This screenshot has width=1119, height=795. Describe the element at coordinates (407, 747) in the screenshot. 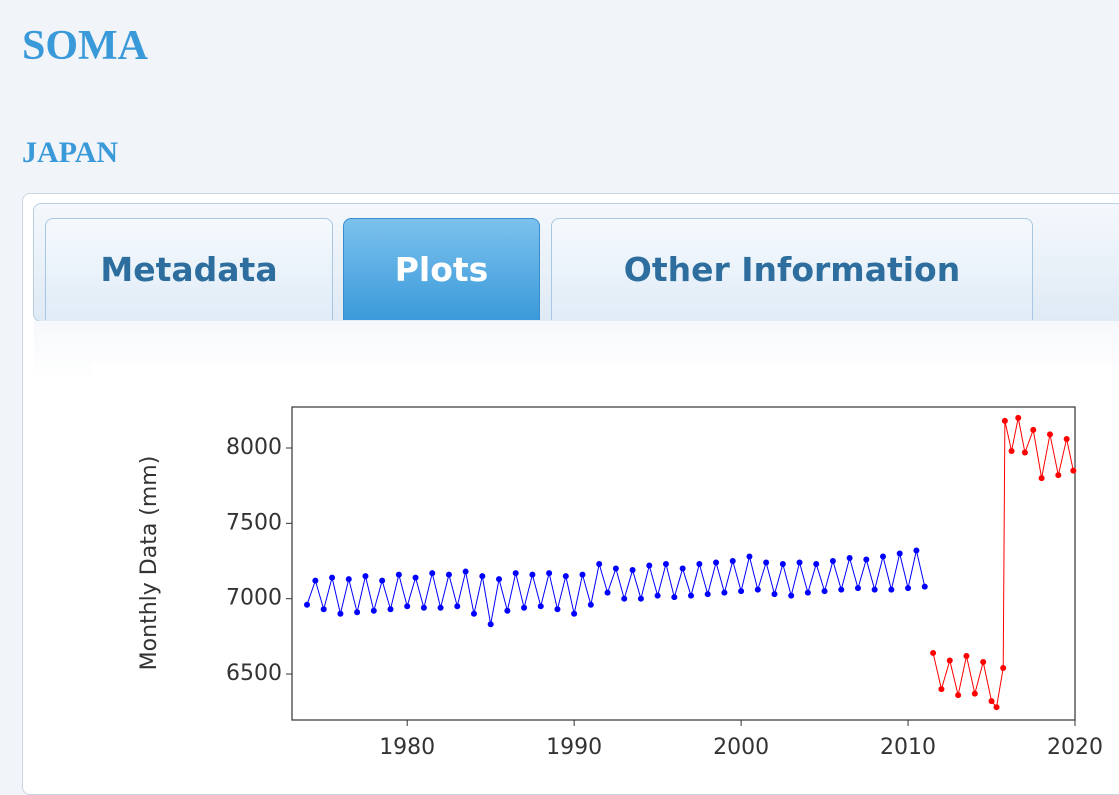

I see `x-tick-label: 1980` at that location.